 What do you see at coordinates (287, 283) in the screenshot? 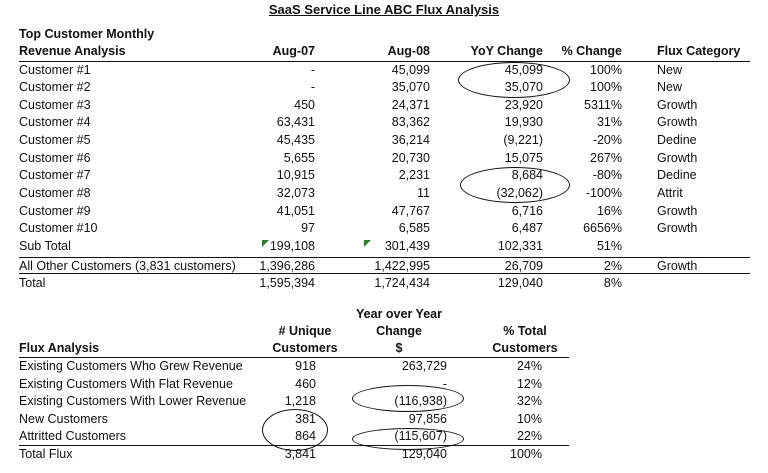
I see `cell-aug07: 1,595,394` at bounding box center [287, 283].